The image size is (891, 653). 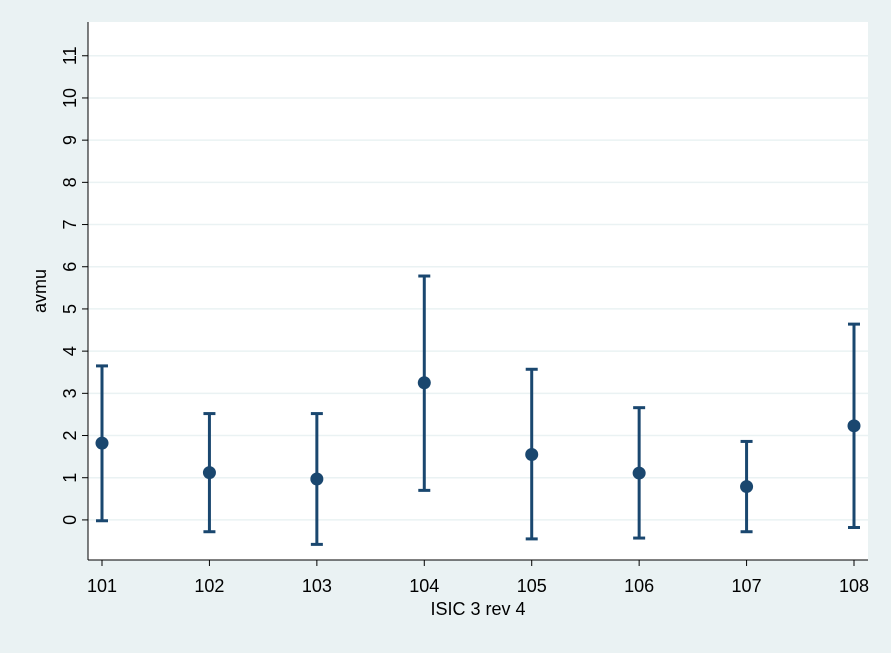 I want to click on y-tick-label: 9, so click(x=70, y=140).